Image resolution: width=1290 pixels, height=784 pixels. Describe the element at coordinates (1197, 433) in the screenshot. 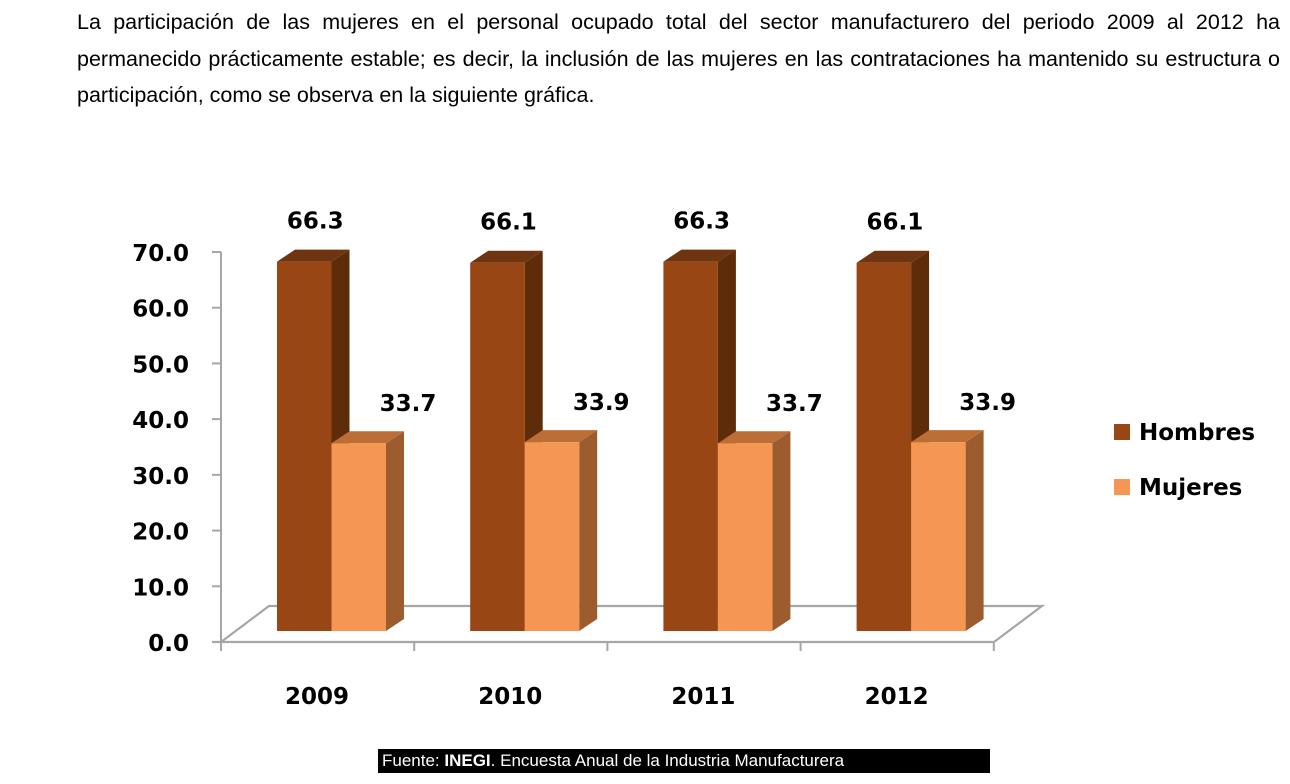

I see `legend-label: Hombres` at that location.